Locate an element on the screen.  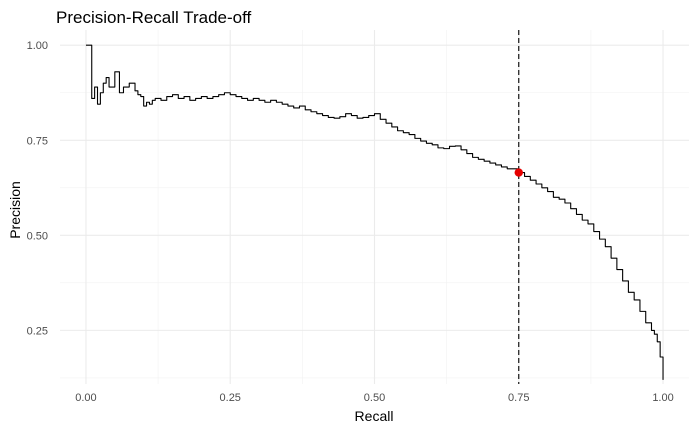
annotation-layer is located at coordinates (518, 207).